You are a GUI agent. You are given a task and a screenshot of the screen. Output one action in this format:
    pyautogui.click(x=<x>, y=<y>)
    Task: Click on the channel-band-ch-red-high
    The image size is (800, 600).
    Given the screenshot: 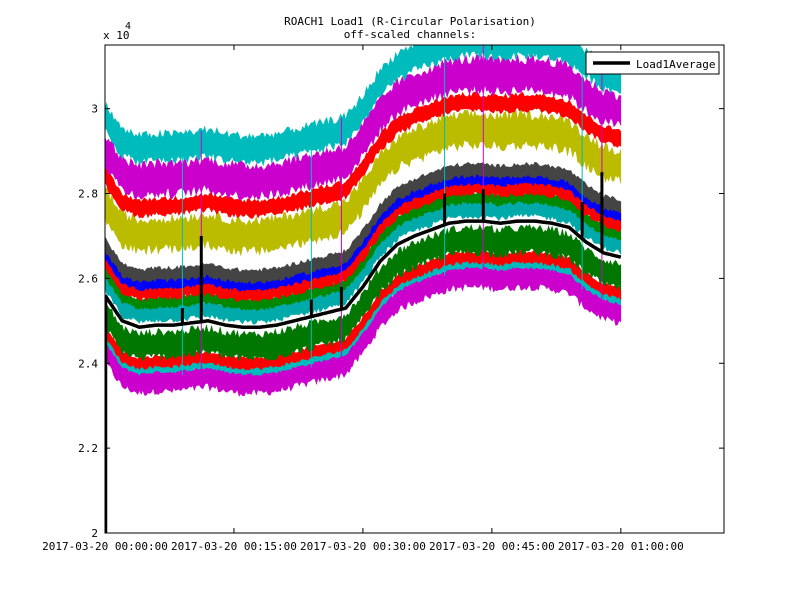 What is the action you would take?
    pyautogui.click(x=363, y=155)
    